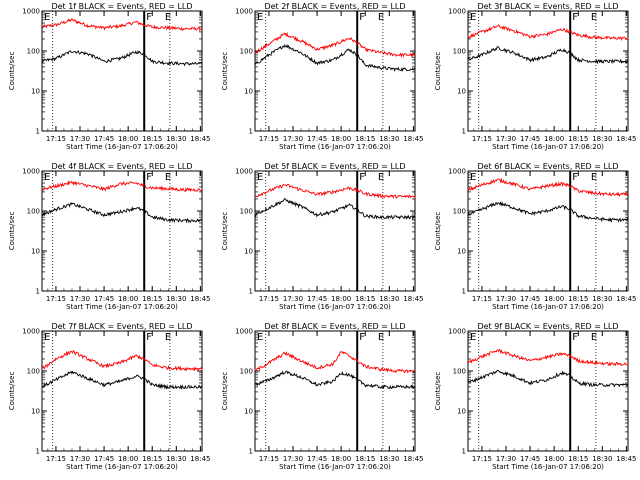  I want to click on panel-title: Det 5f BLACK = Events, RED = LLD, so click(334, 166).